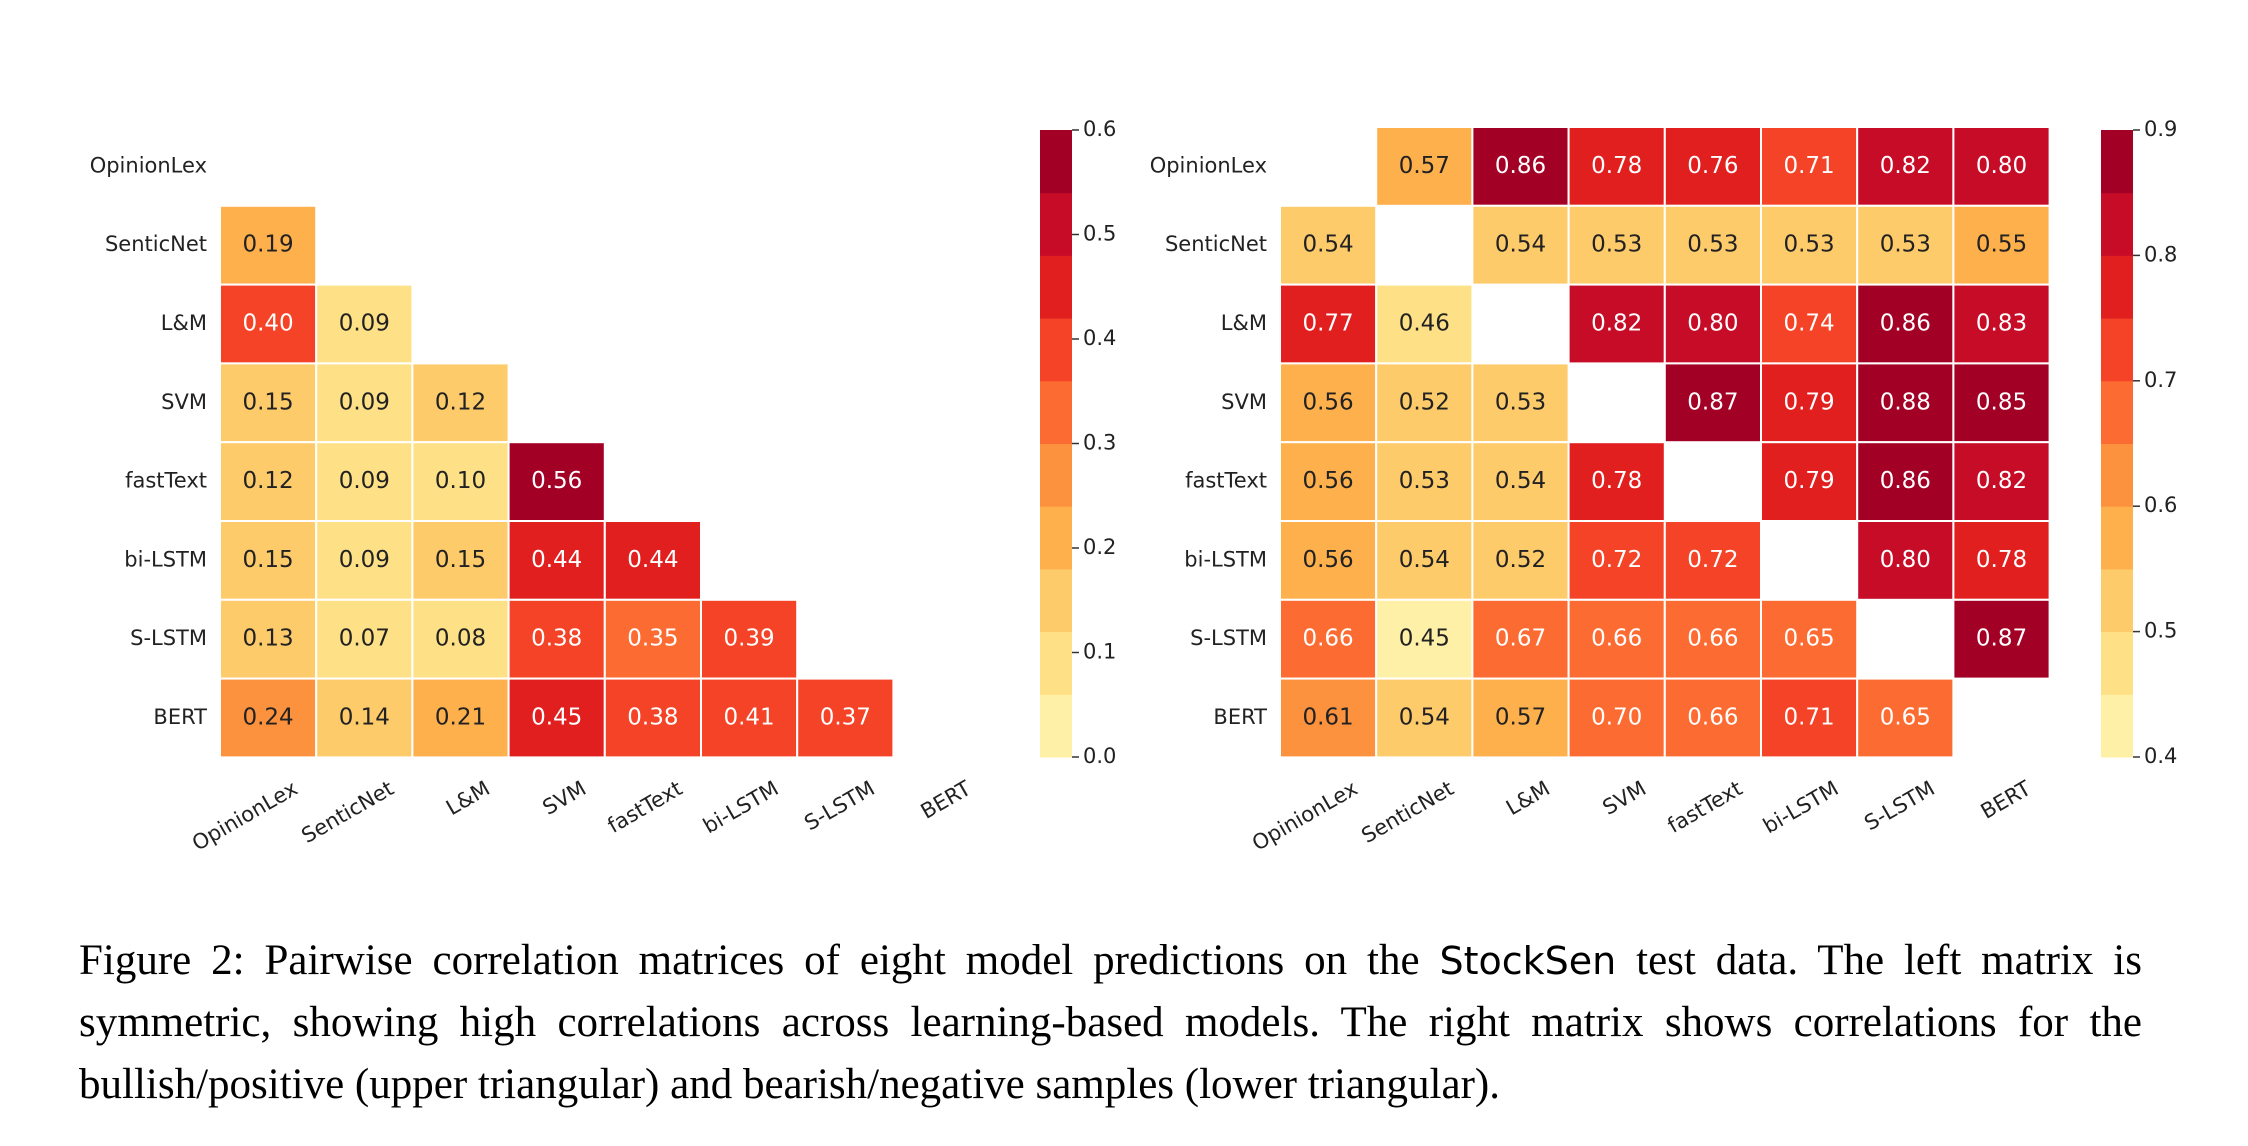 This screenshot has width=2248, height=1146. I want to click on x-tick-label: fastText, so click(1704, 807).